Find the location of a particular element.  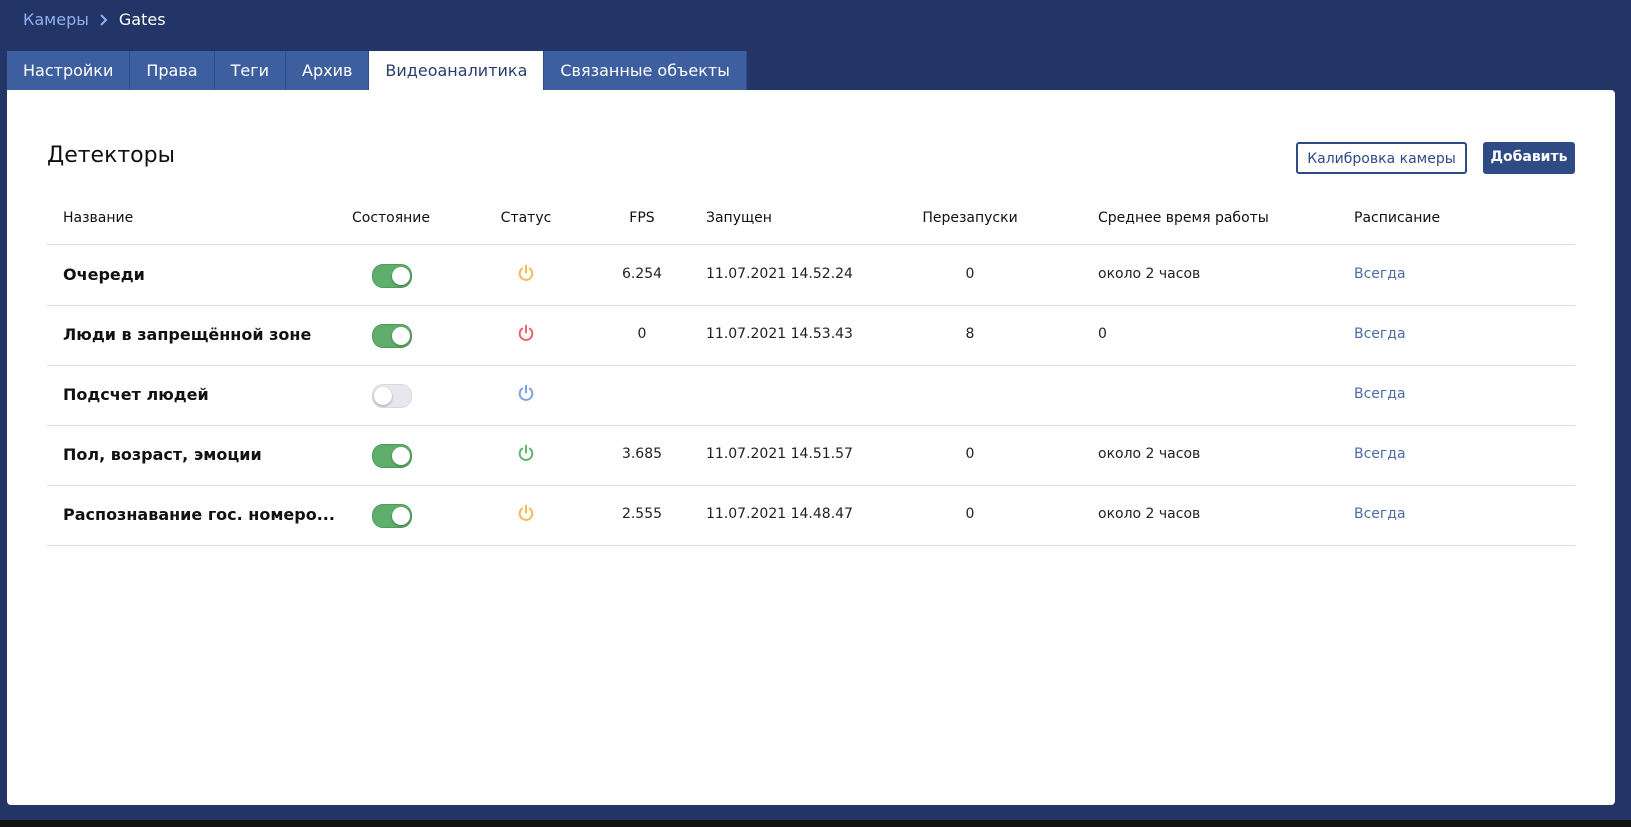

column-header: Расписание is located at coordinates (1397, 218).